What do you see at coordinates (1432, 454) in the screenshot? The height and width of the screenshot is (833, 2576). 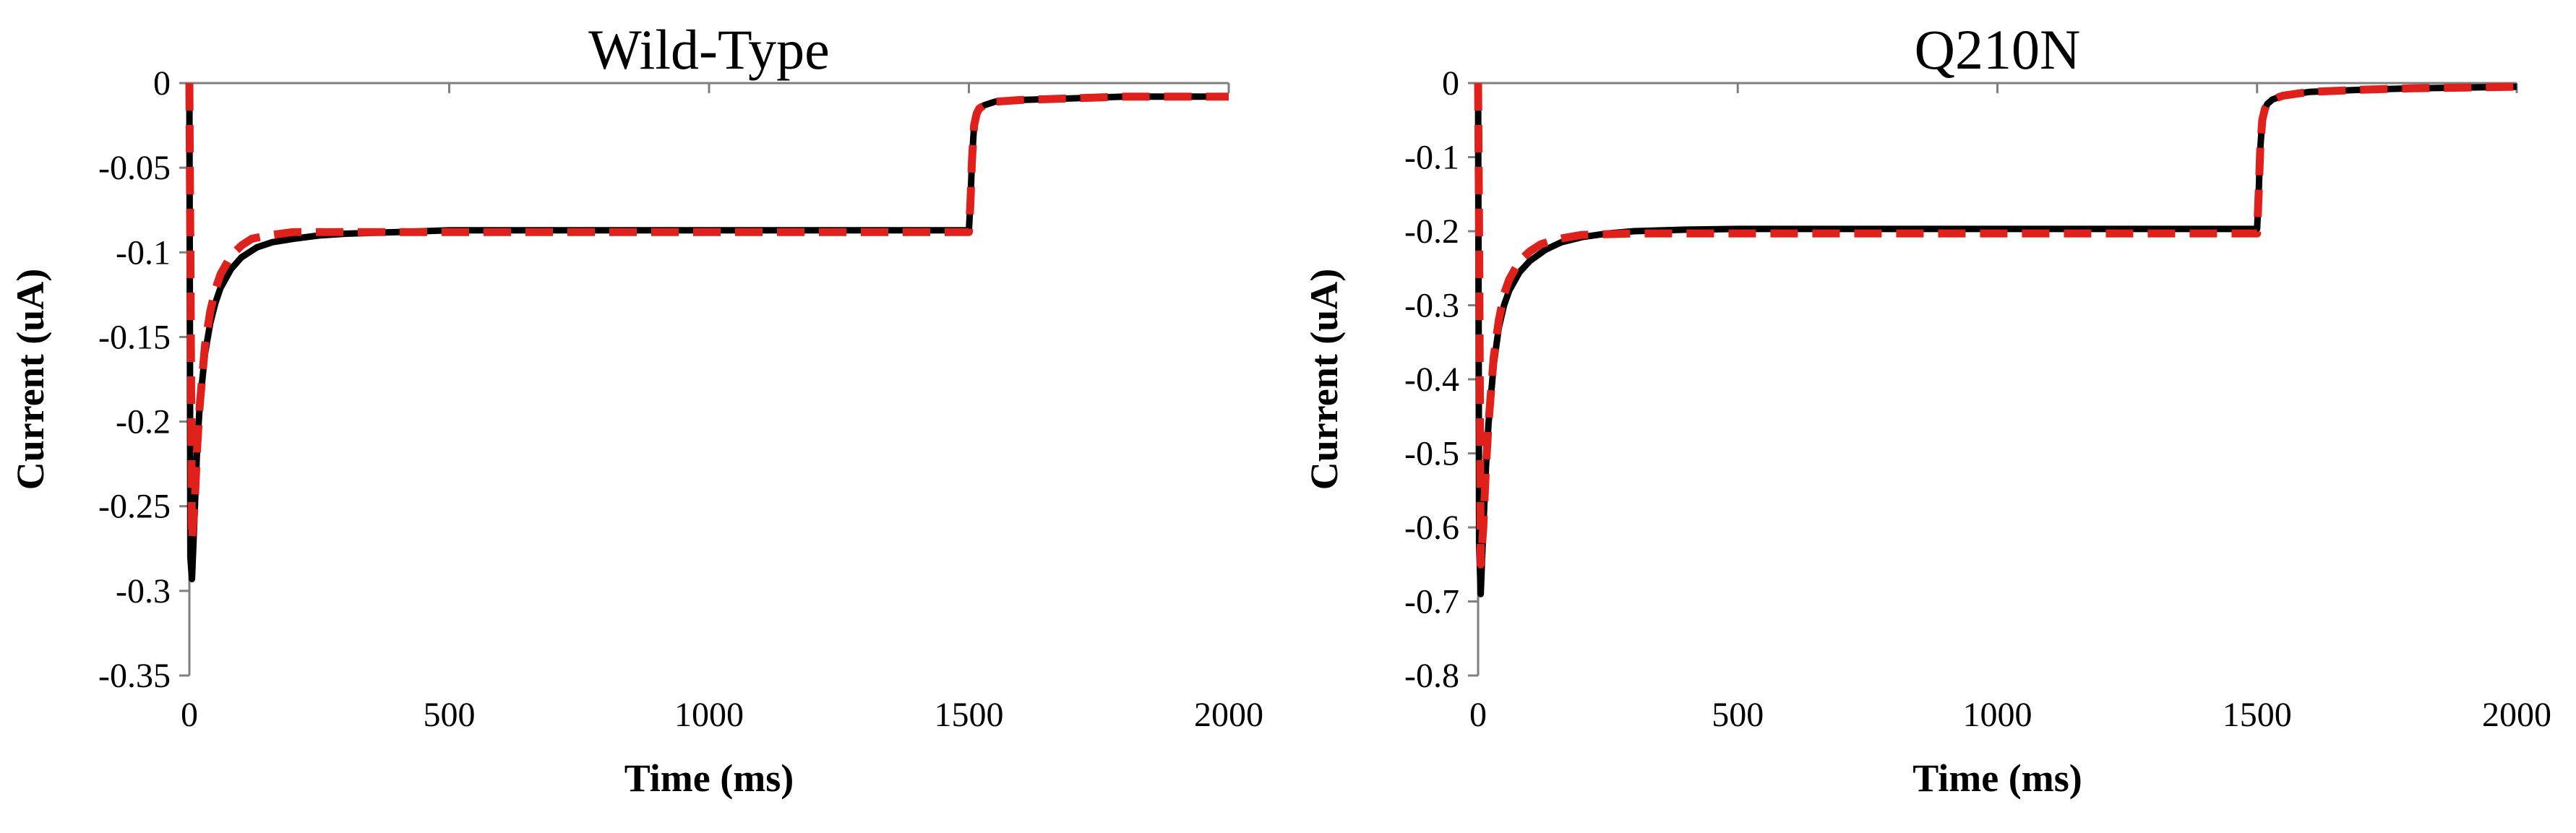 I see `y-tick-label: -0.5` at bounding box center [1432, 454].